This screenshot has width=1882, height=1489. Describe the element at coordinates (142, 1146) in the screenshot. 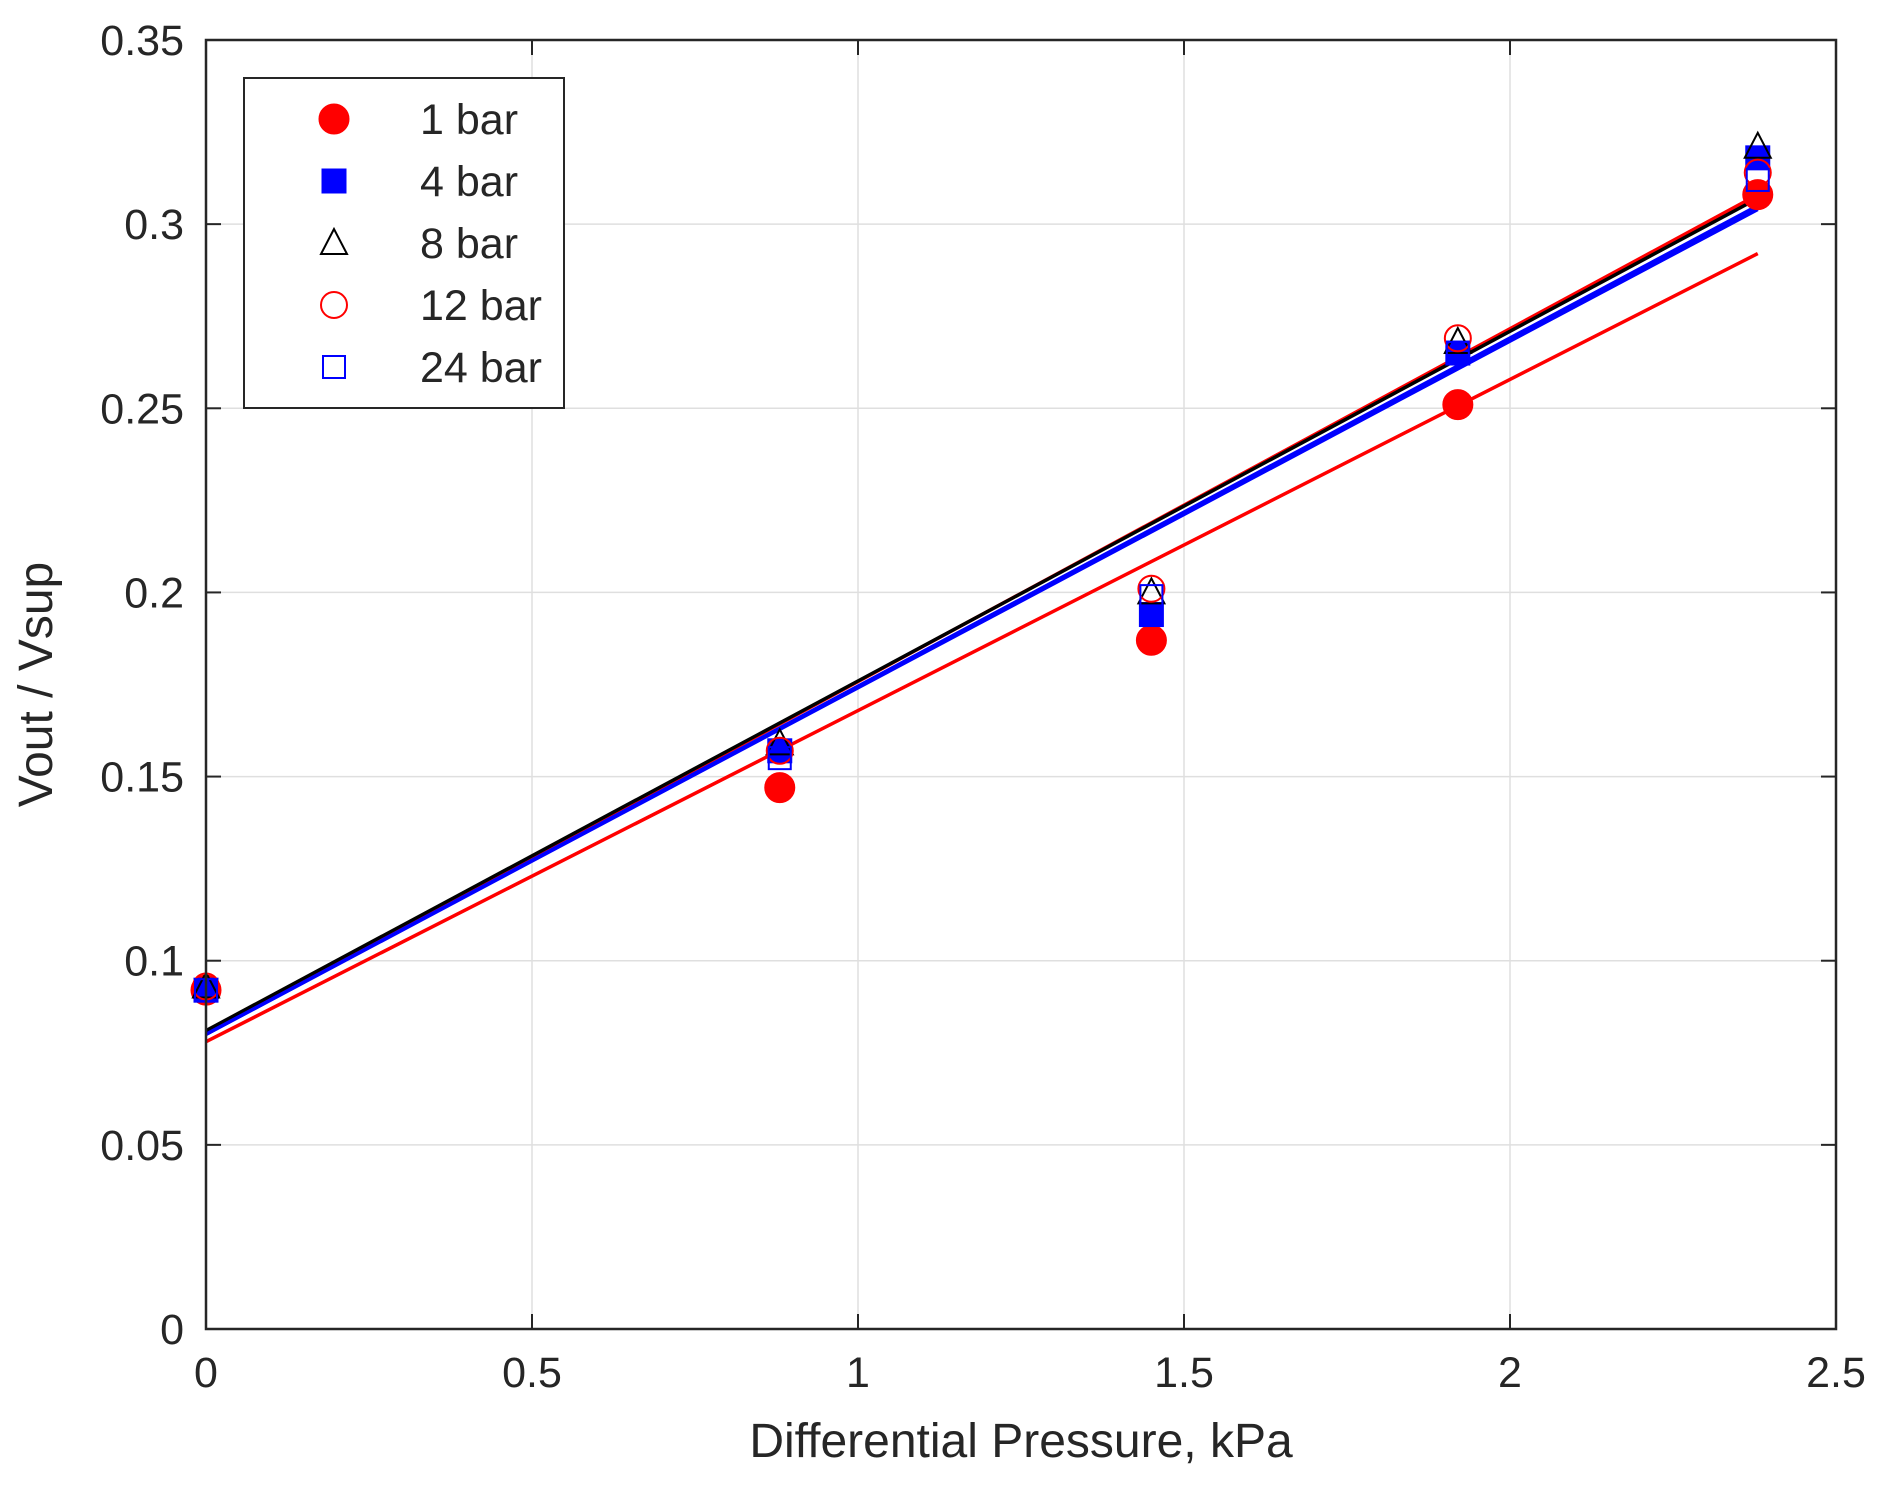

I see `y-tick-label: 0.05` at that location.